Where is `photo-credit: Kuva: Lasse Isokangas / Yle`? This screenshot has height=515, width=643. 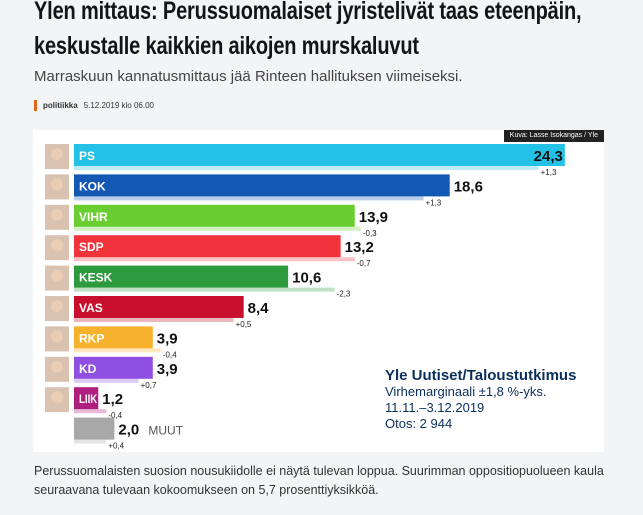
photo-credit: Kuva: Lasse Isokangas / Yle is located at coordinates (553, 136).